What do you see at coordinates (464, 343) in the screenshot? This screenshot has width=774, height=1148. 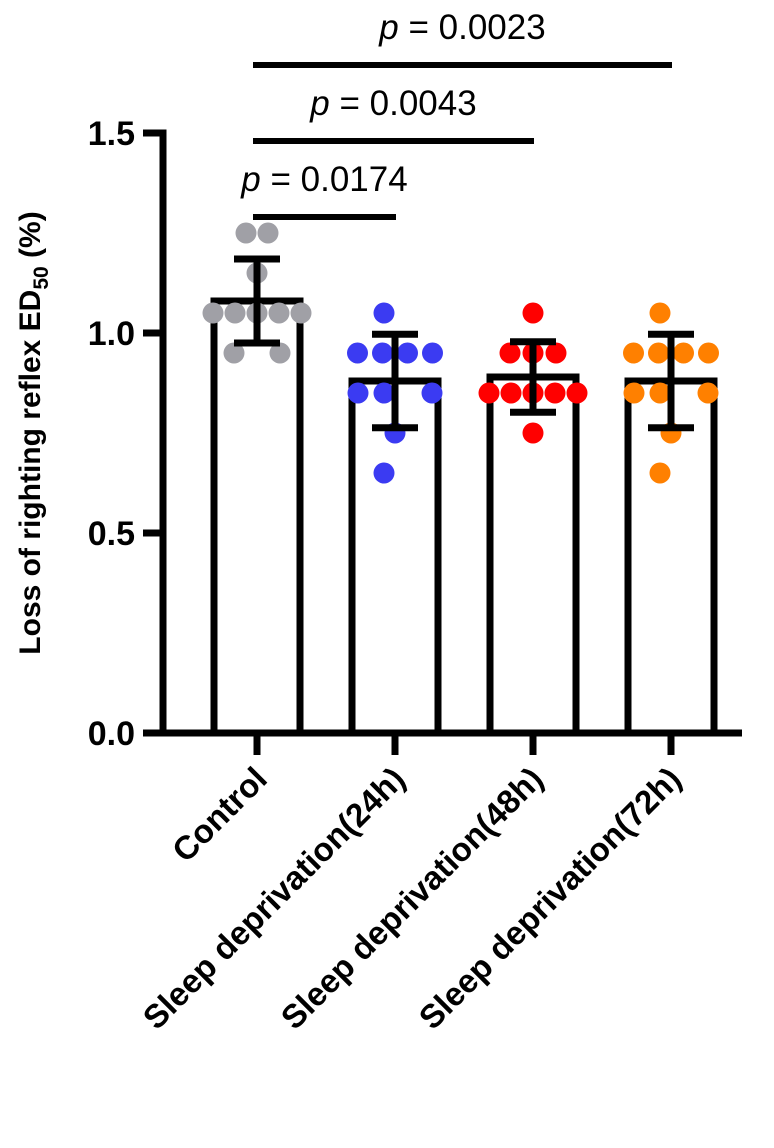 I see `error-bars` at bounding box center [464, 343].